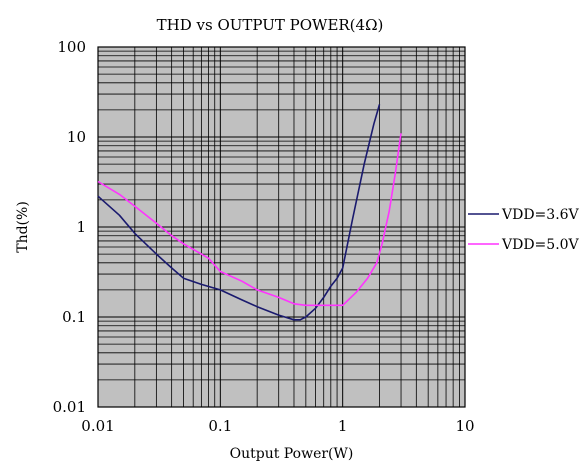  What do you see at coordinates (524, 230) in the screenshot?
I see `legend: VDD=3.6V VDD=5.0V` at bounding box center [524, 230].